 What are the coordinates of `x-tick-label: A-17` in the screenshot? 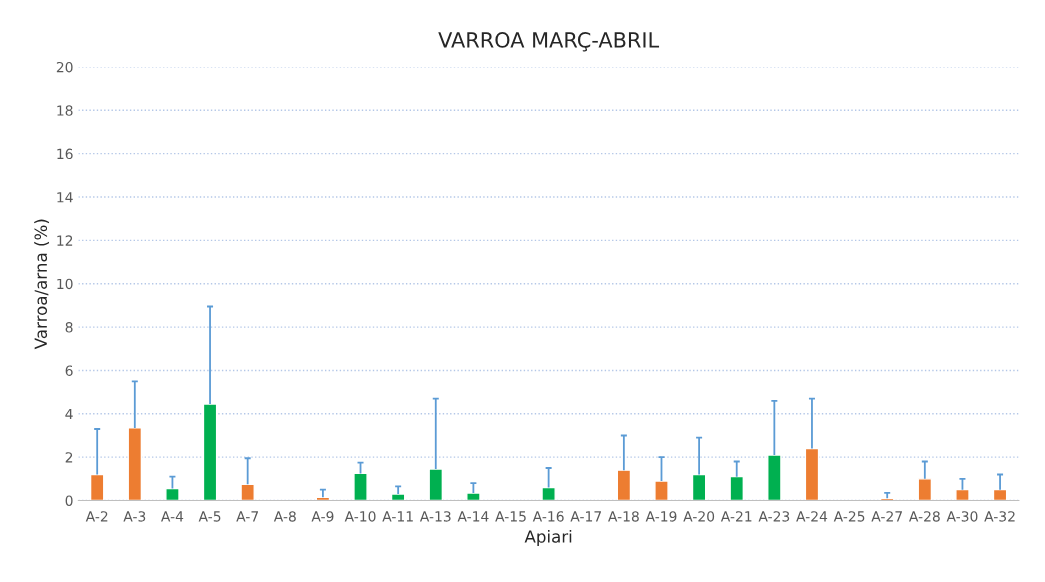 It's located at (585, 516).